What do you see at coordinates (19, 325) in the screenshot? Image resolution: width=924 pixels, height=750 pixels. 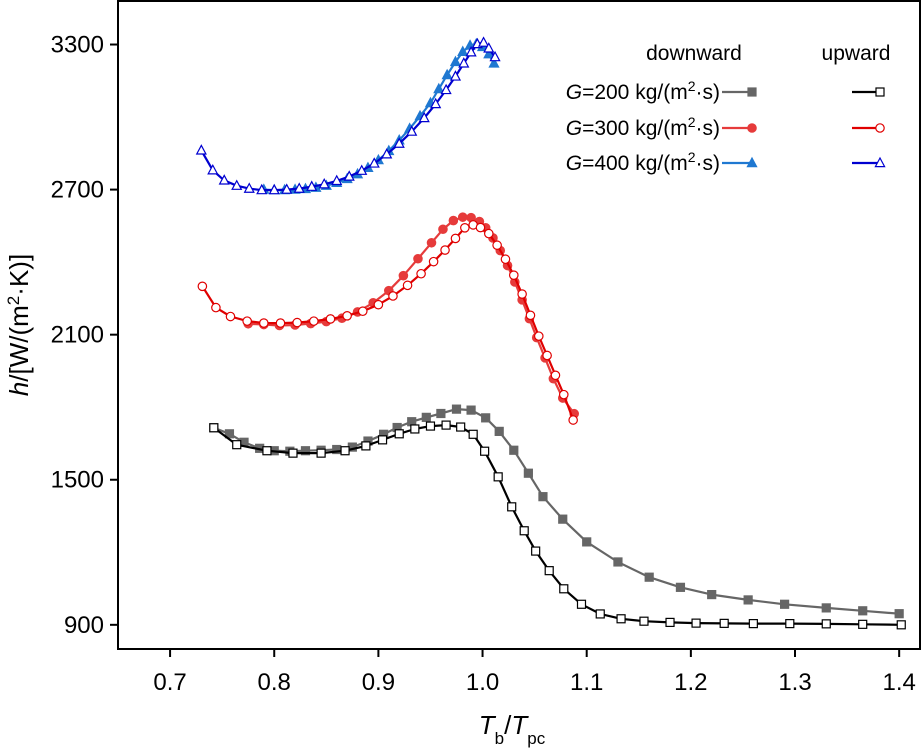 I see `y-axis-label: h/[W/(m2·K)]` at bounding box center [19, 325].